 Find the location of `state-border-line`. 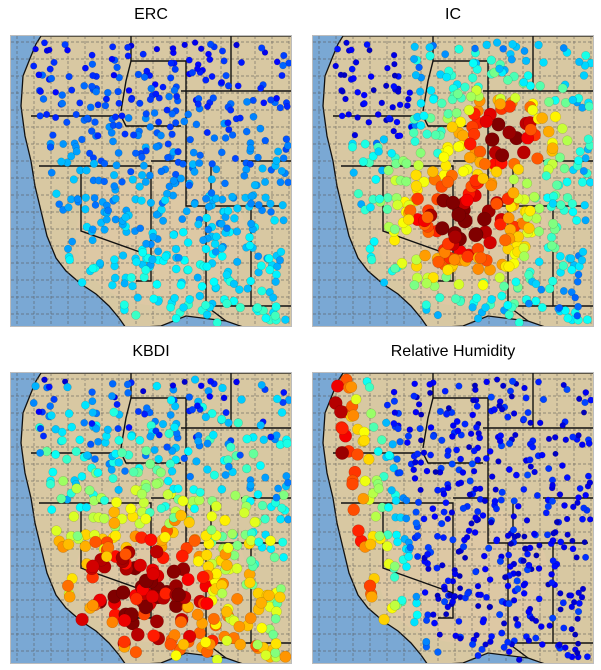

state-border-line is located at coordinates (116, 548).